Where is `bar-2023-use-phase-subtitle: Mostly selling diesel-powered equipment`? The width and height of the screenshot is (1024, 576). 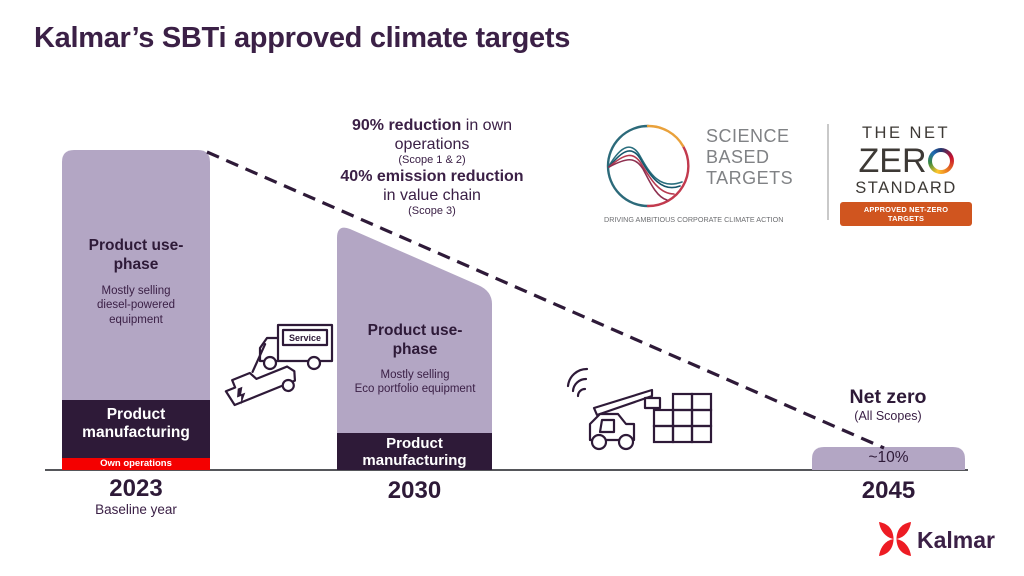 bar-2023-use-phase-subtitle: Mostly selling diesel-powered equipment is located at coordinates (136, 305).